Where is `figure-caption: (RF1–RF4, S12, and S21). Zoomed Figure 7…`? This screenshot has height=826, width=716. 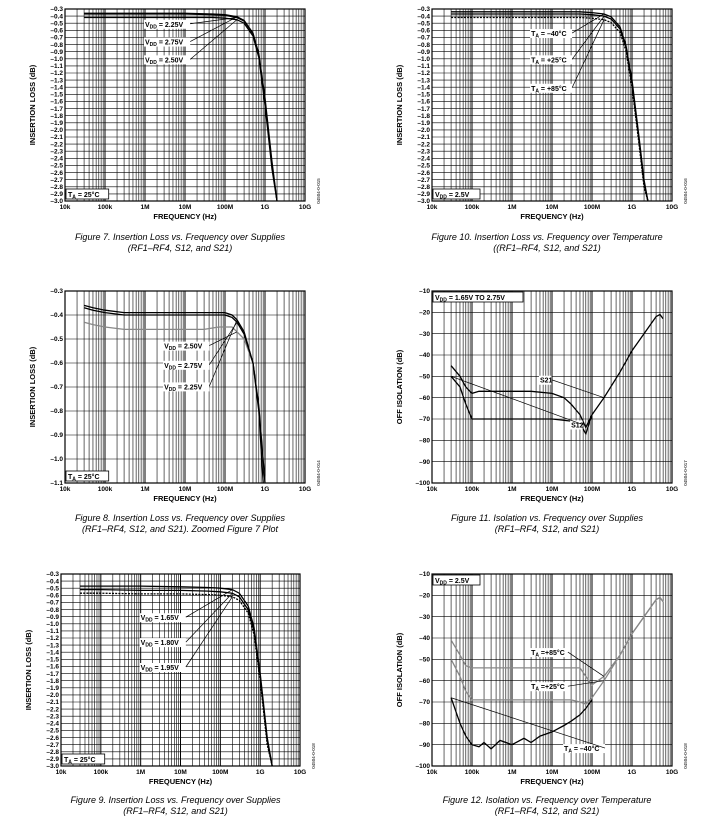
figure-caption: (RF1–RF4, S12, and S21). Zoomed Figure 7… is located at coordinates (180, 529).